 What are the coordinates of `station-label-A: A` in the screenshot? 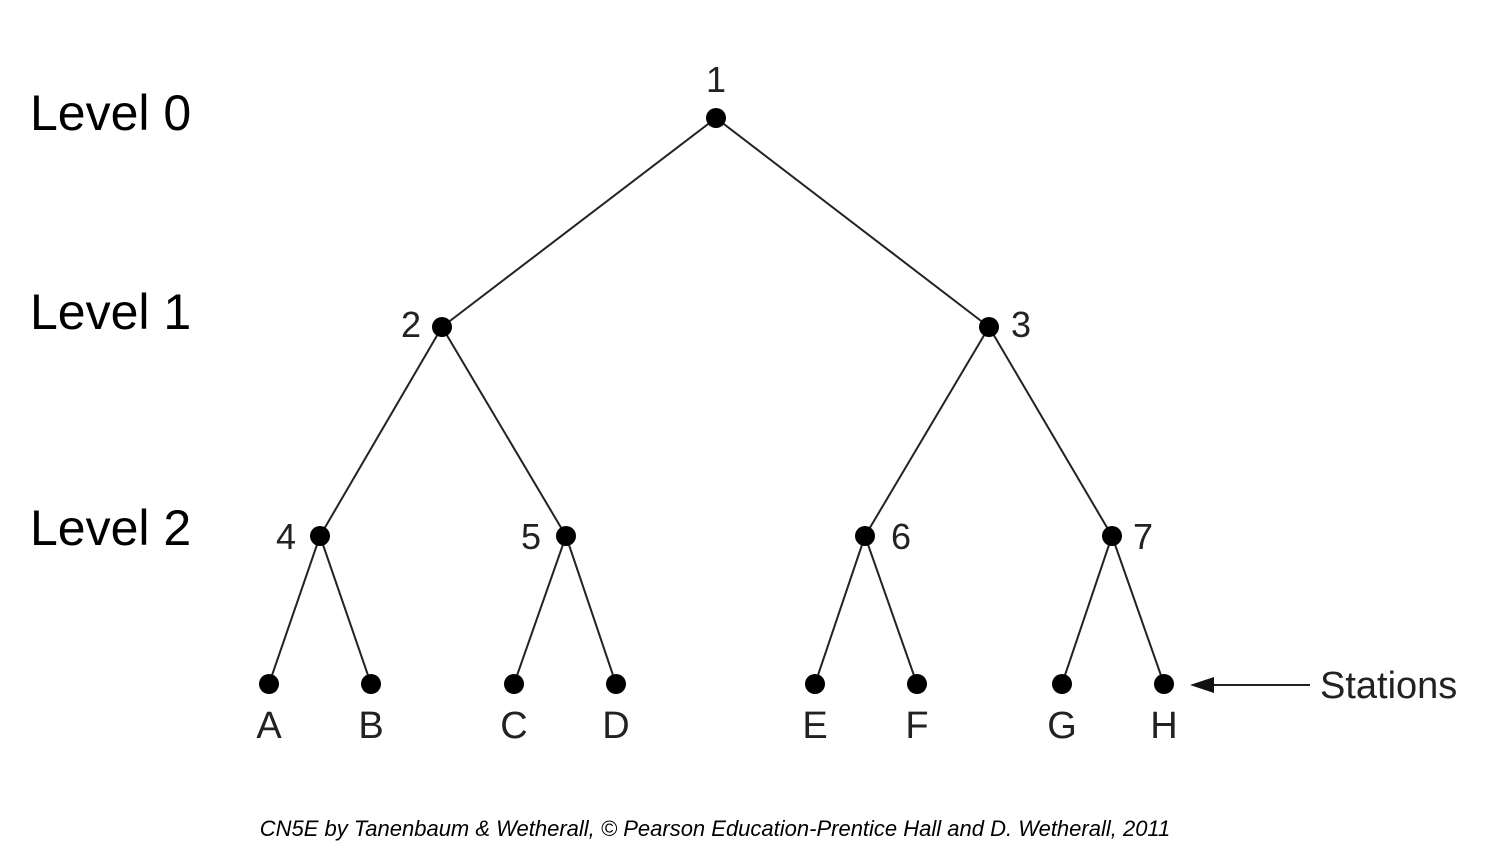 It's located at (269, 726).